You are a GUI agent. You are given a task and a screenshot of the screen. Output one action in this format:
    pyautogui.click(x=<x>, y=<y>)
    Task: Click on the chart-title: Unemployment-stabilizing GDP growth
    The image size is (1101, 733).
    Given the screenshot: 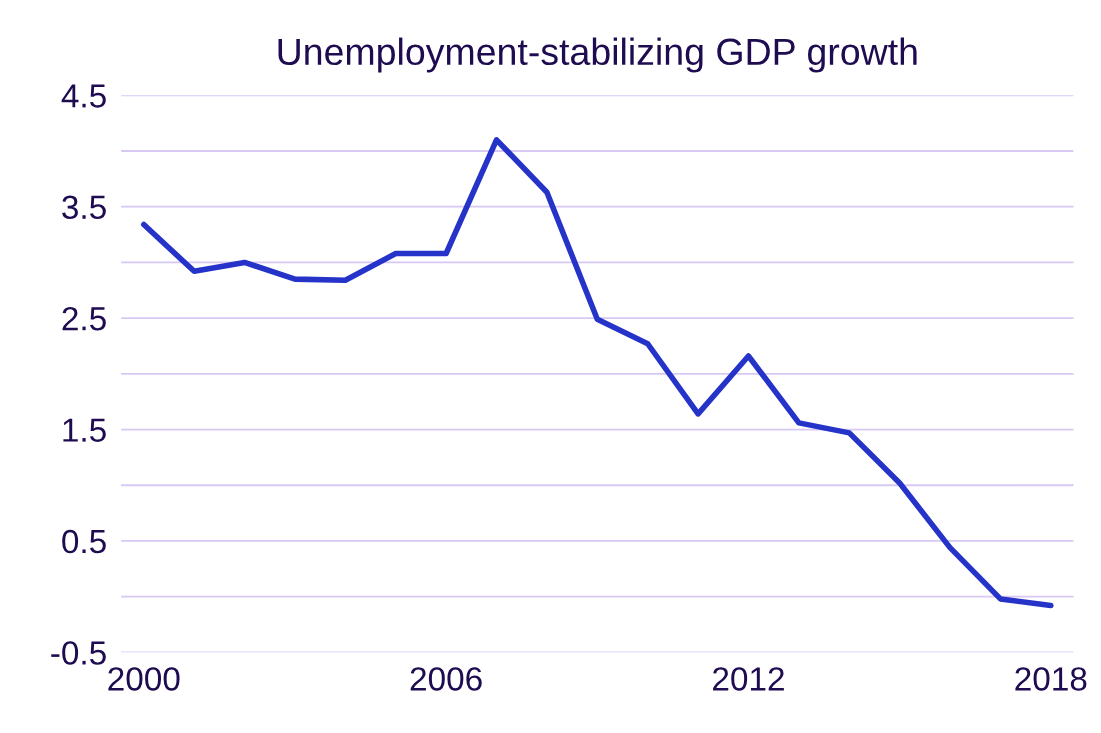 What is the action you would take?
    pyautogui.click(x=597, y=55)
    